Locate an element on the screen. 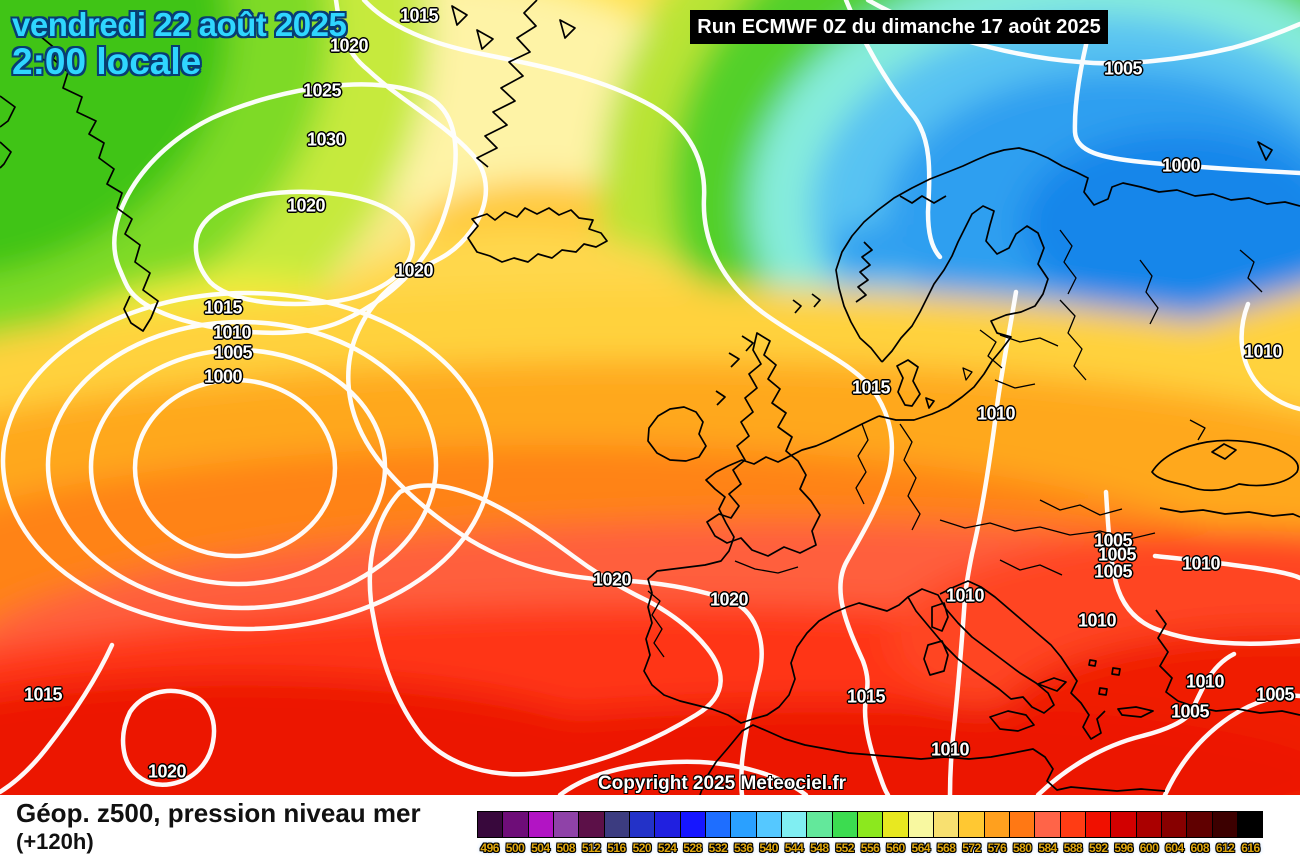 This screenshot has width=1300, height=867. colorbar-value: 504 is located at coordinates (540, 848).